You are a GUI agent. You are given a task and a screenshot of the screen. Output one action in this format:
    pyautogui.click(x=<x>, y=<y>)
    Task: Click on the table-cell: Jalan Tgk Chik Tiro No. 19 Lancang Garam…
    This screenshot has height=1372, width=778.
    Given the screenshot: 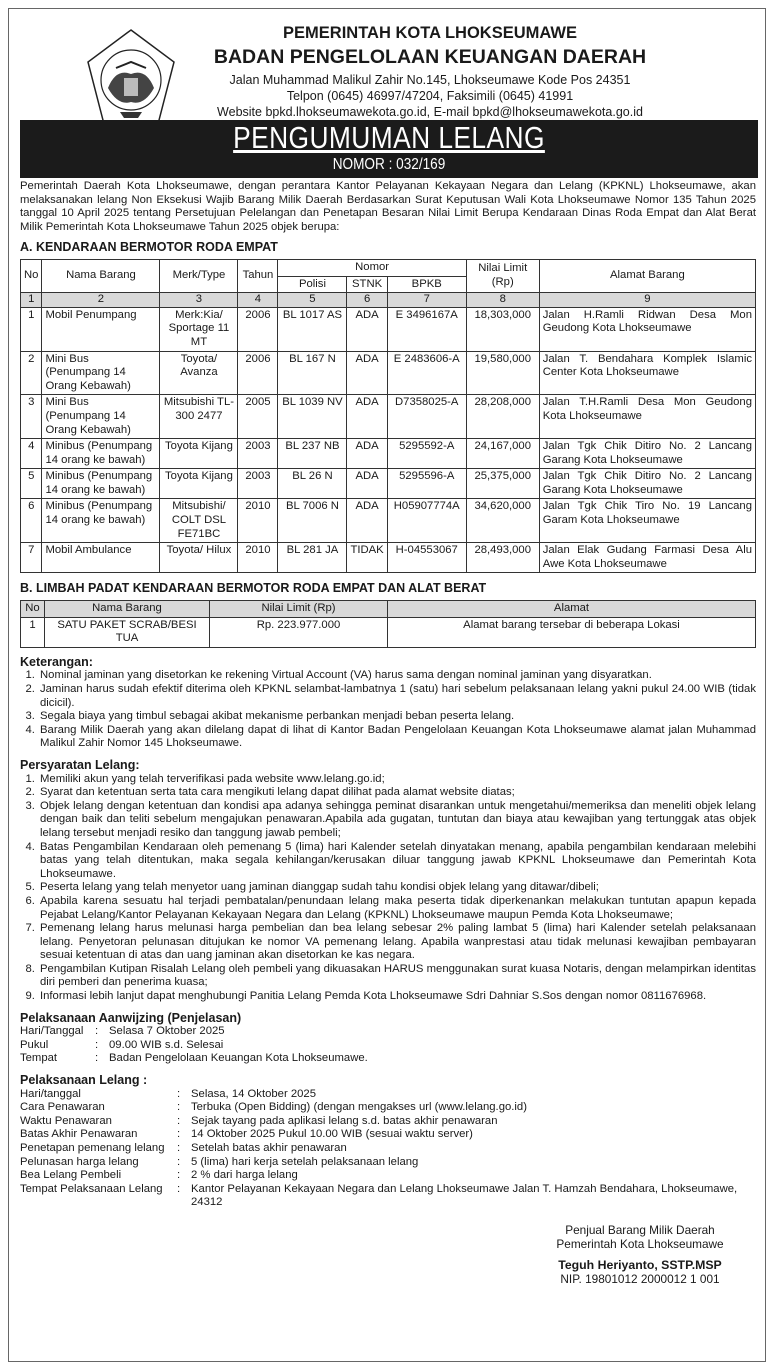 What is the action you would take?
    pyautogui.click(x=647, y=521)
    